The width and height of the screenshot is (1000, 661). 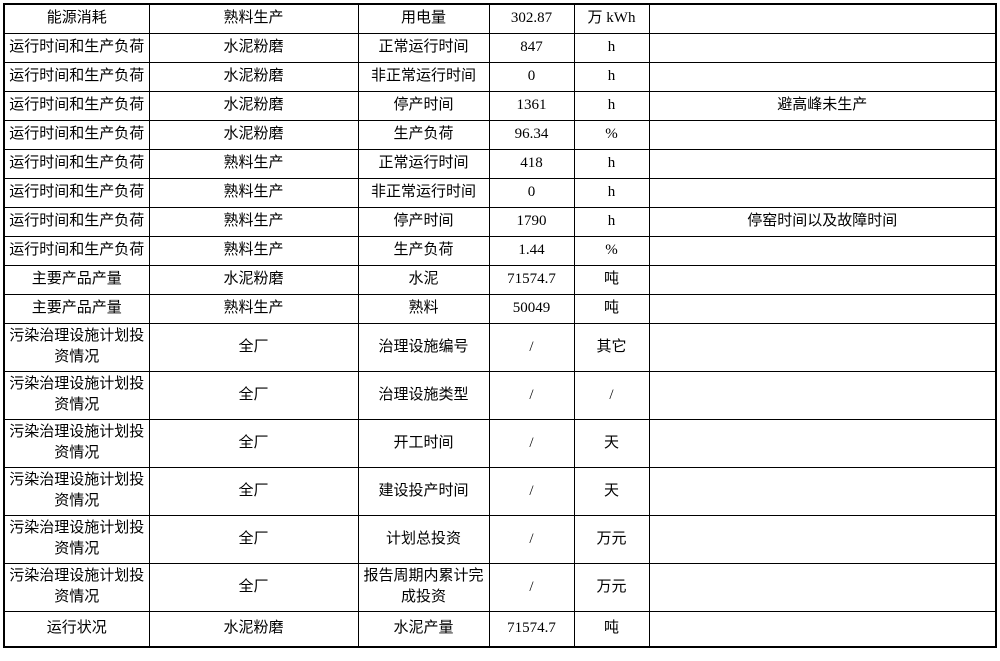 I want to click on cell-item: 用电量, so click(x=423, y=18).